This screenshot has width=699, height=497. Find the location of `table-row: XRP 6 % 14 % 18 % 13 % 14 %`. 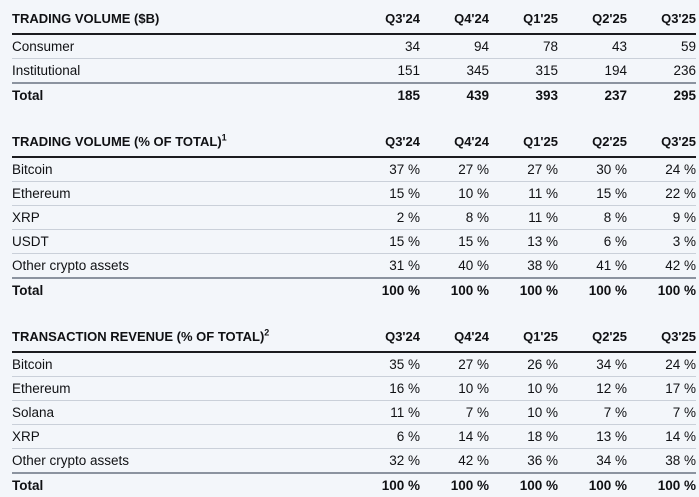

table-row: XRP 6 % 14 % 18 % 13 % 14 % is located at coordinates (354, 436).